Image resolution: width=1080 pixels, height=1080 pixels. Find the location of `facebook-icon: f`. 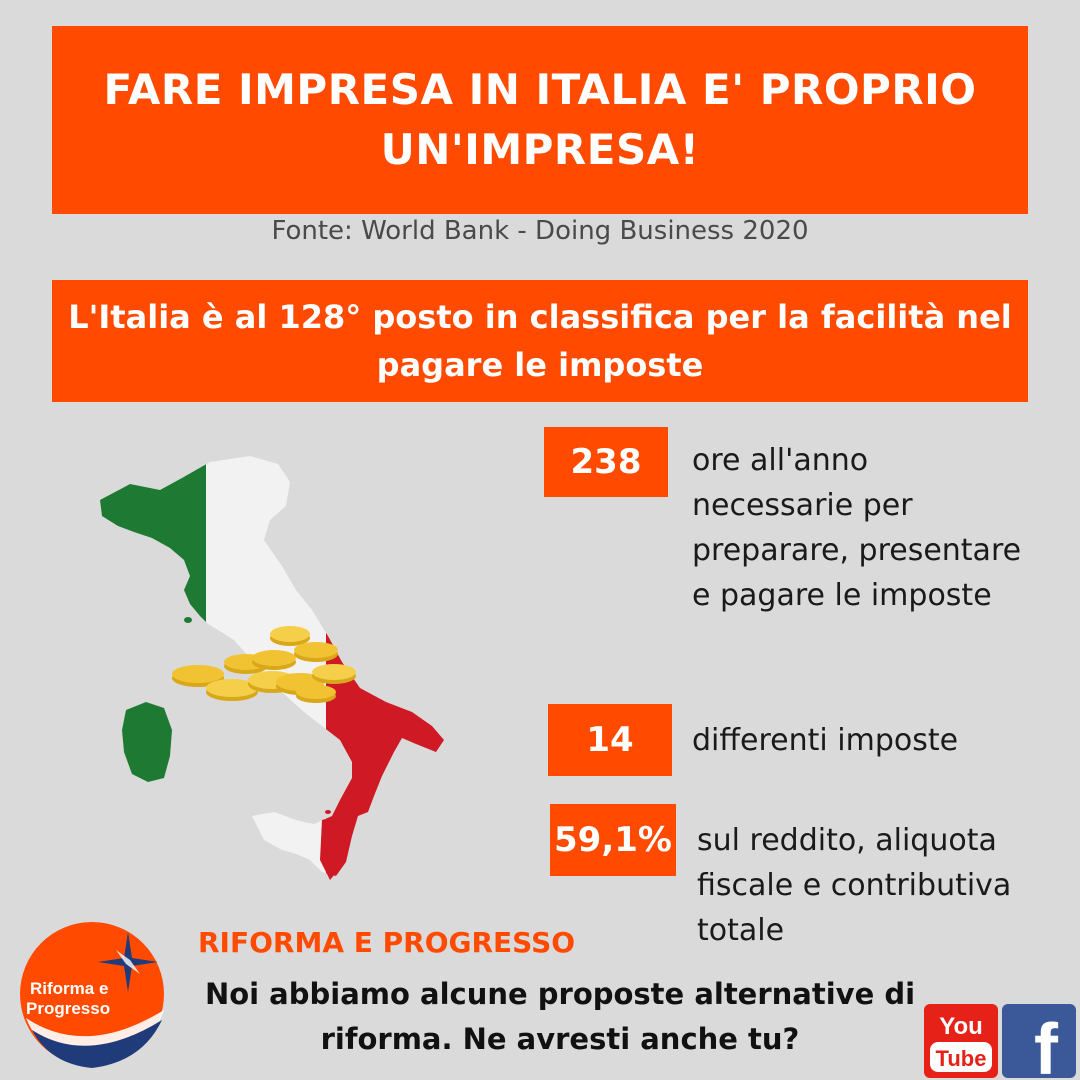

facebook-icon: f is located at coordinates (1039, 1041).